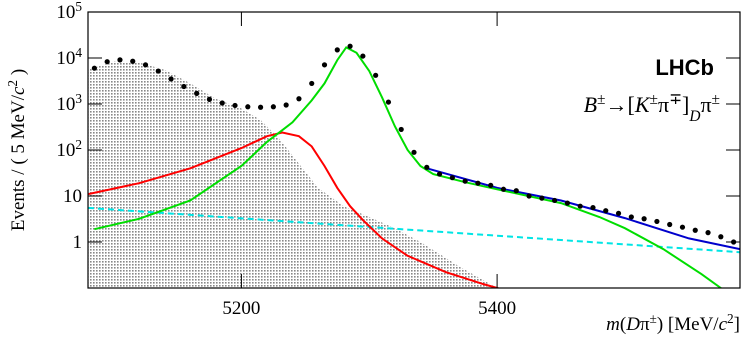 The width and height of the screenshot is (748, 343). What do you see at coordinates (78, 242) in the screenshot?
I see `y-tick-label: 1` at bounding box center [78, 242].